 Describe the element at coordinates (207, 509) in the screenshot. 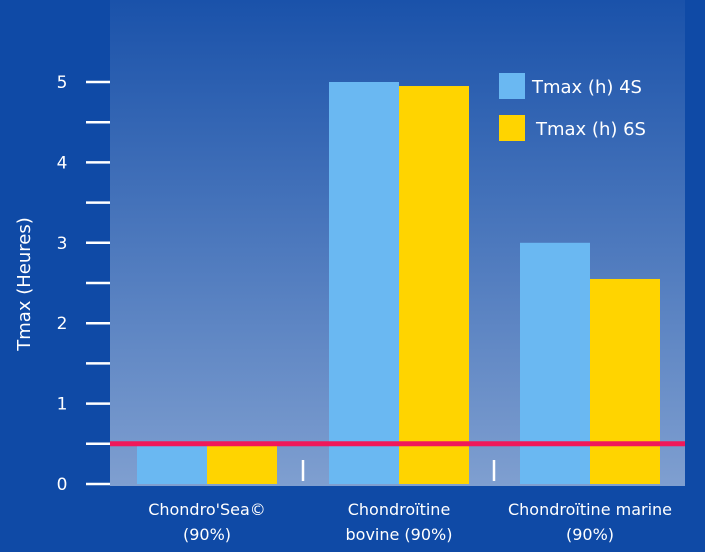

I see `x-category-label: Chondro'Sea©` at that location.